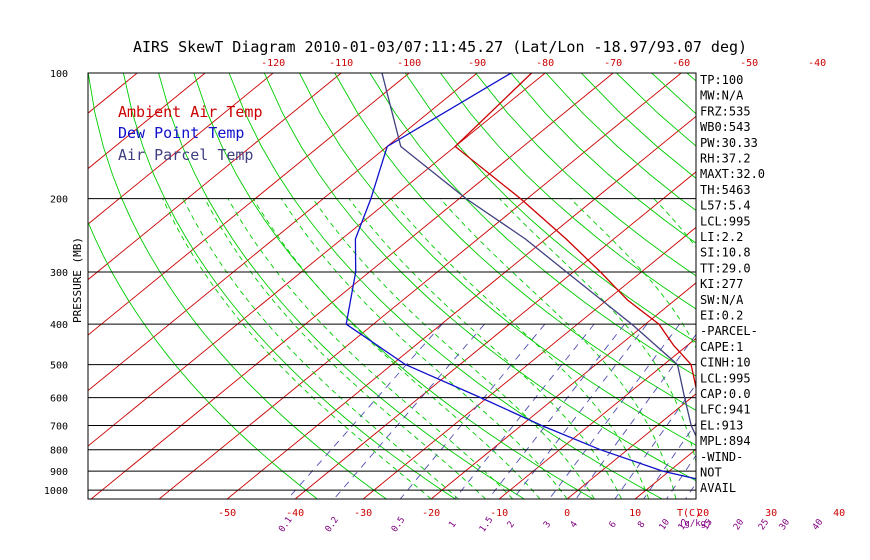 This screenshot has width=870, height=560. Describe the element at coordinates (511, 525) in the screenshot. I see `mixing-ratio-tick-label: 2` at that location.